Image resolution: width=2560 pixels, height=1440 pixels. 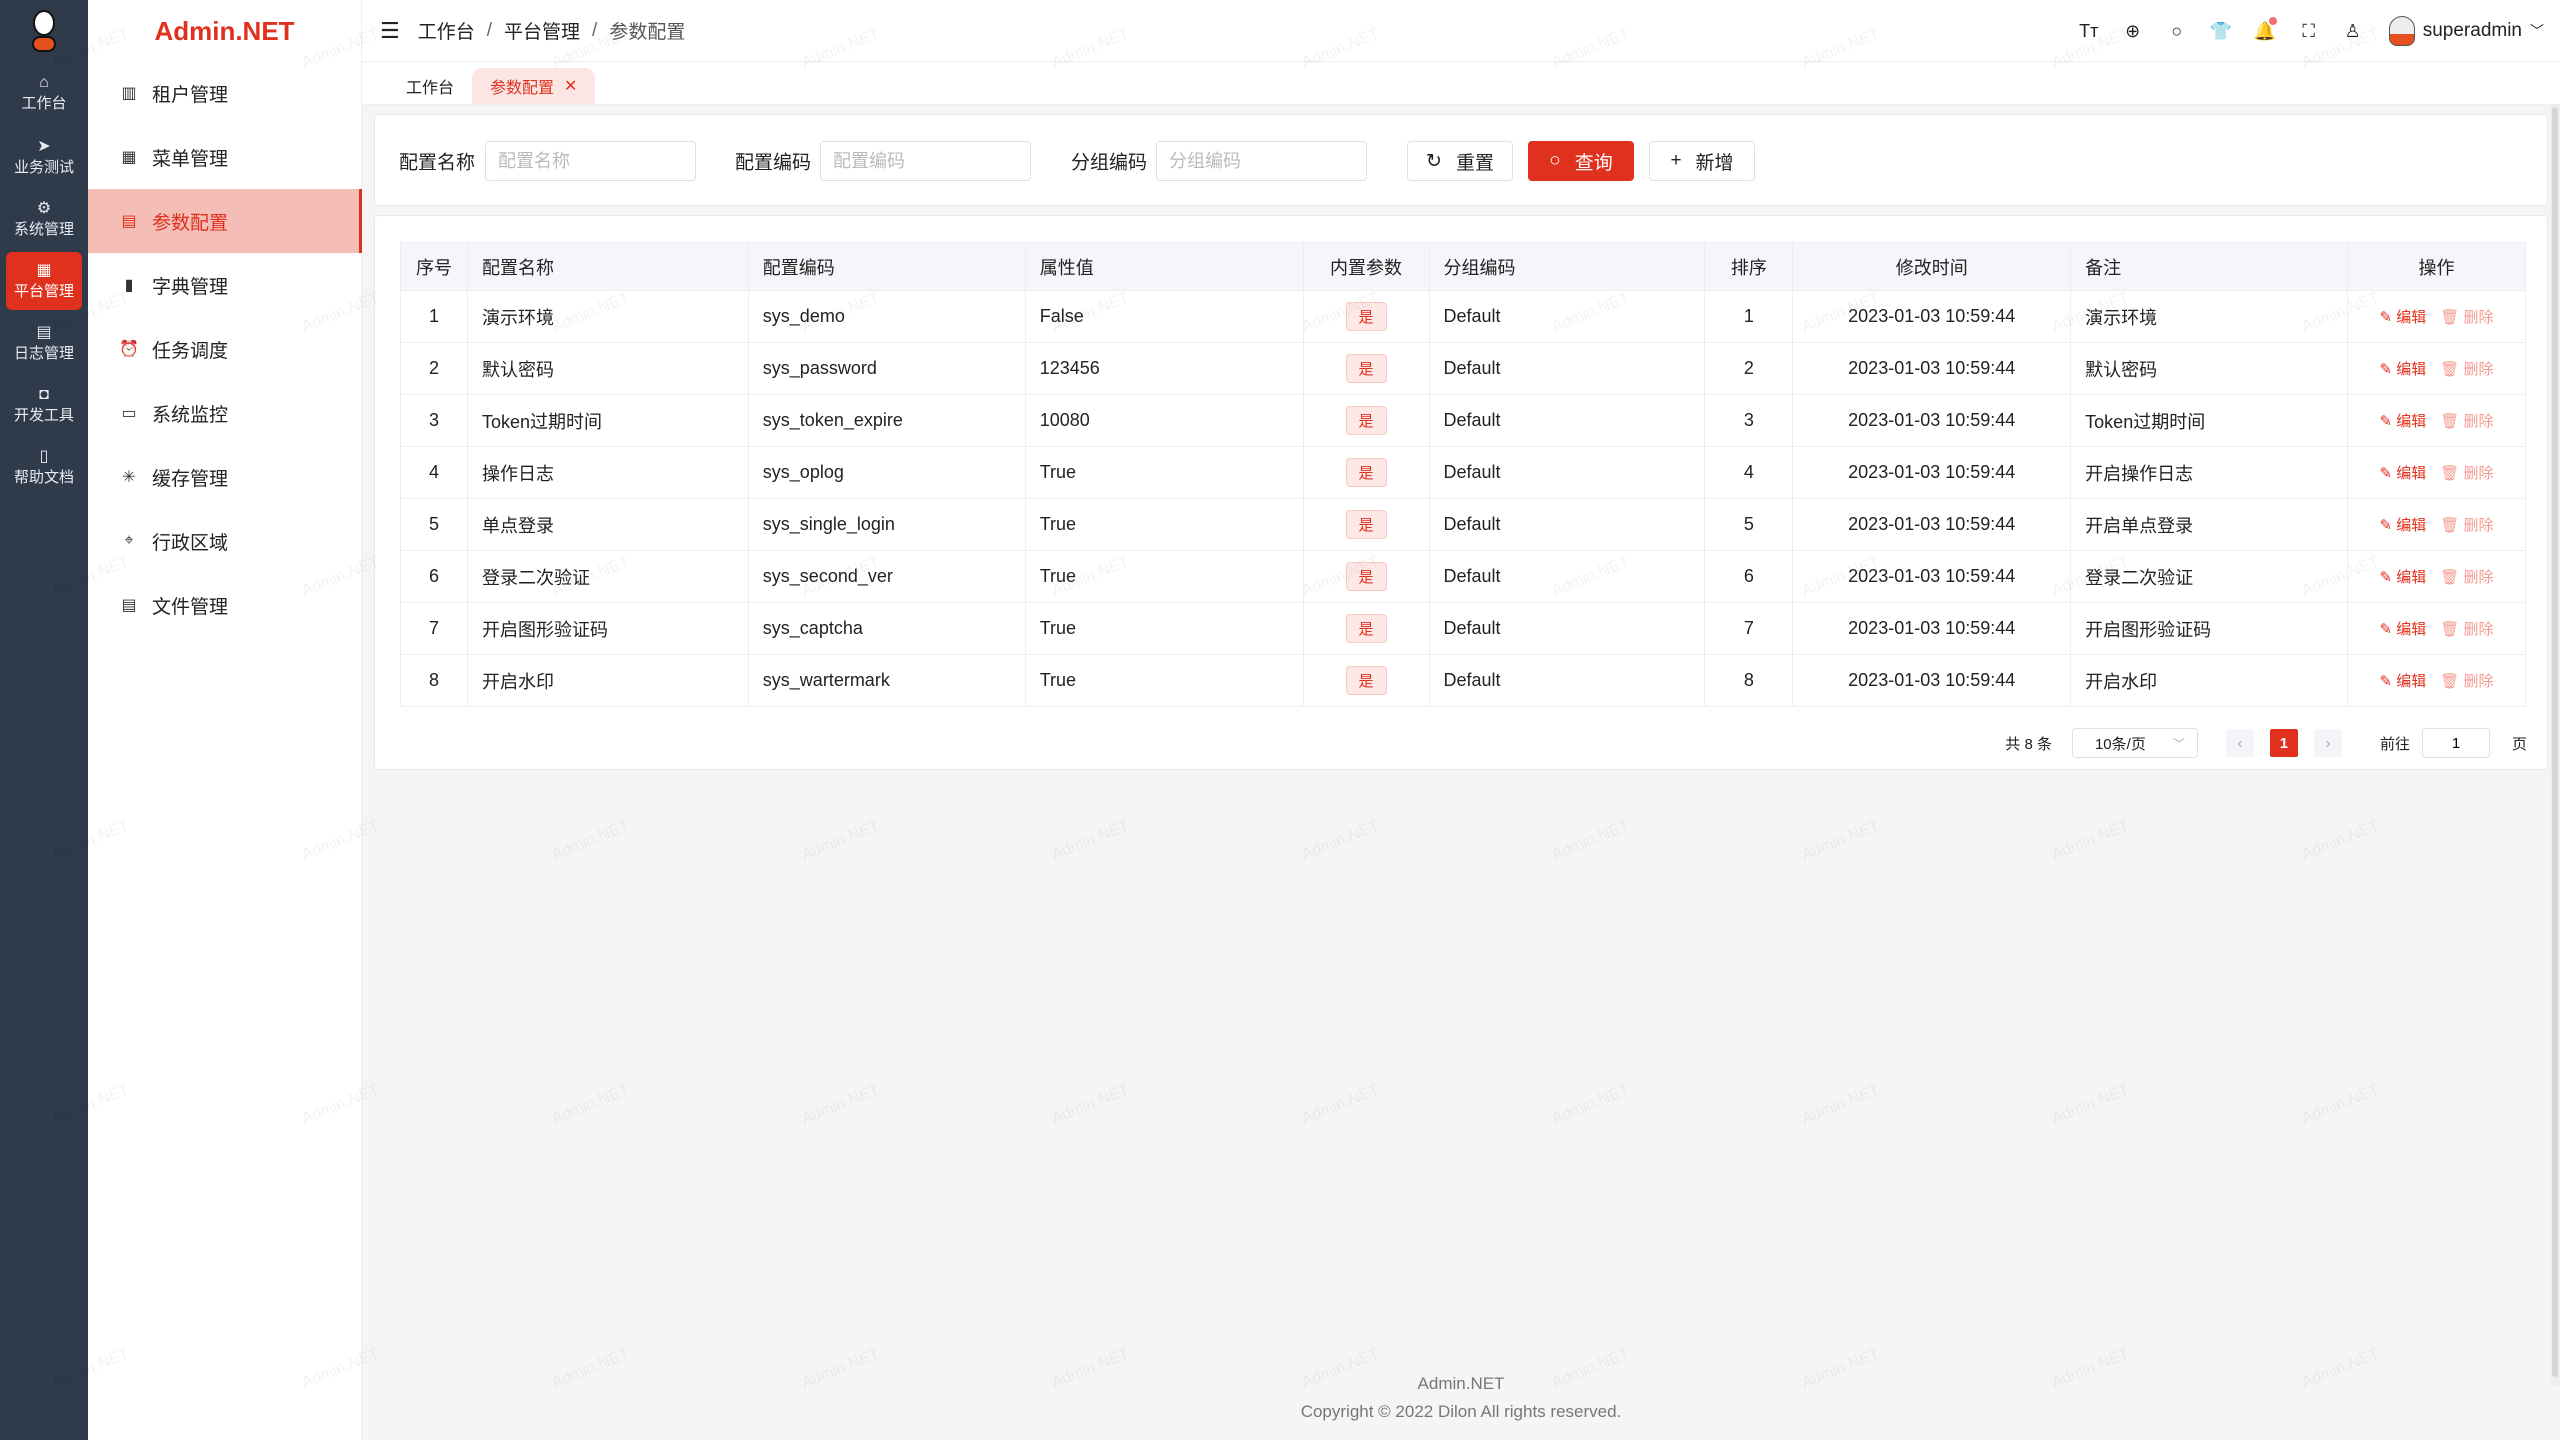 What do you see at coordinates (43, 167) in the screenshot?
I see `rail-item-label: 业务测试` at bounding box center [43, 167].